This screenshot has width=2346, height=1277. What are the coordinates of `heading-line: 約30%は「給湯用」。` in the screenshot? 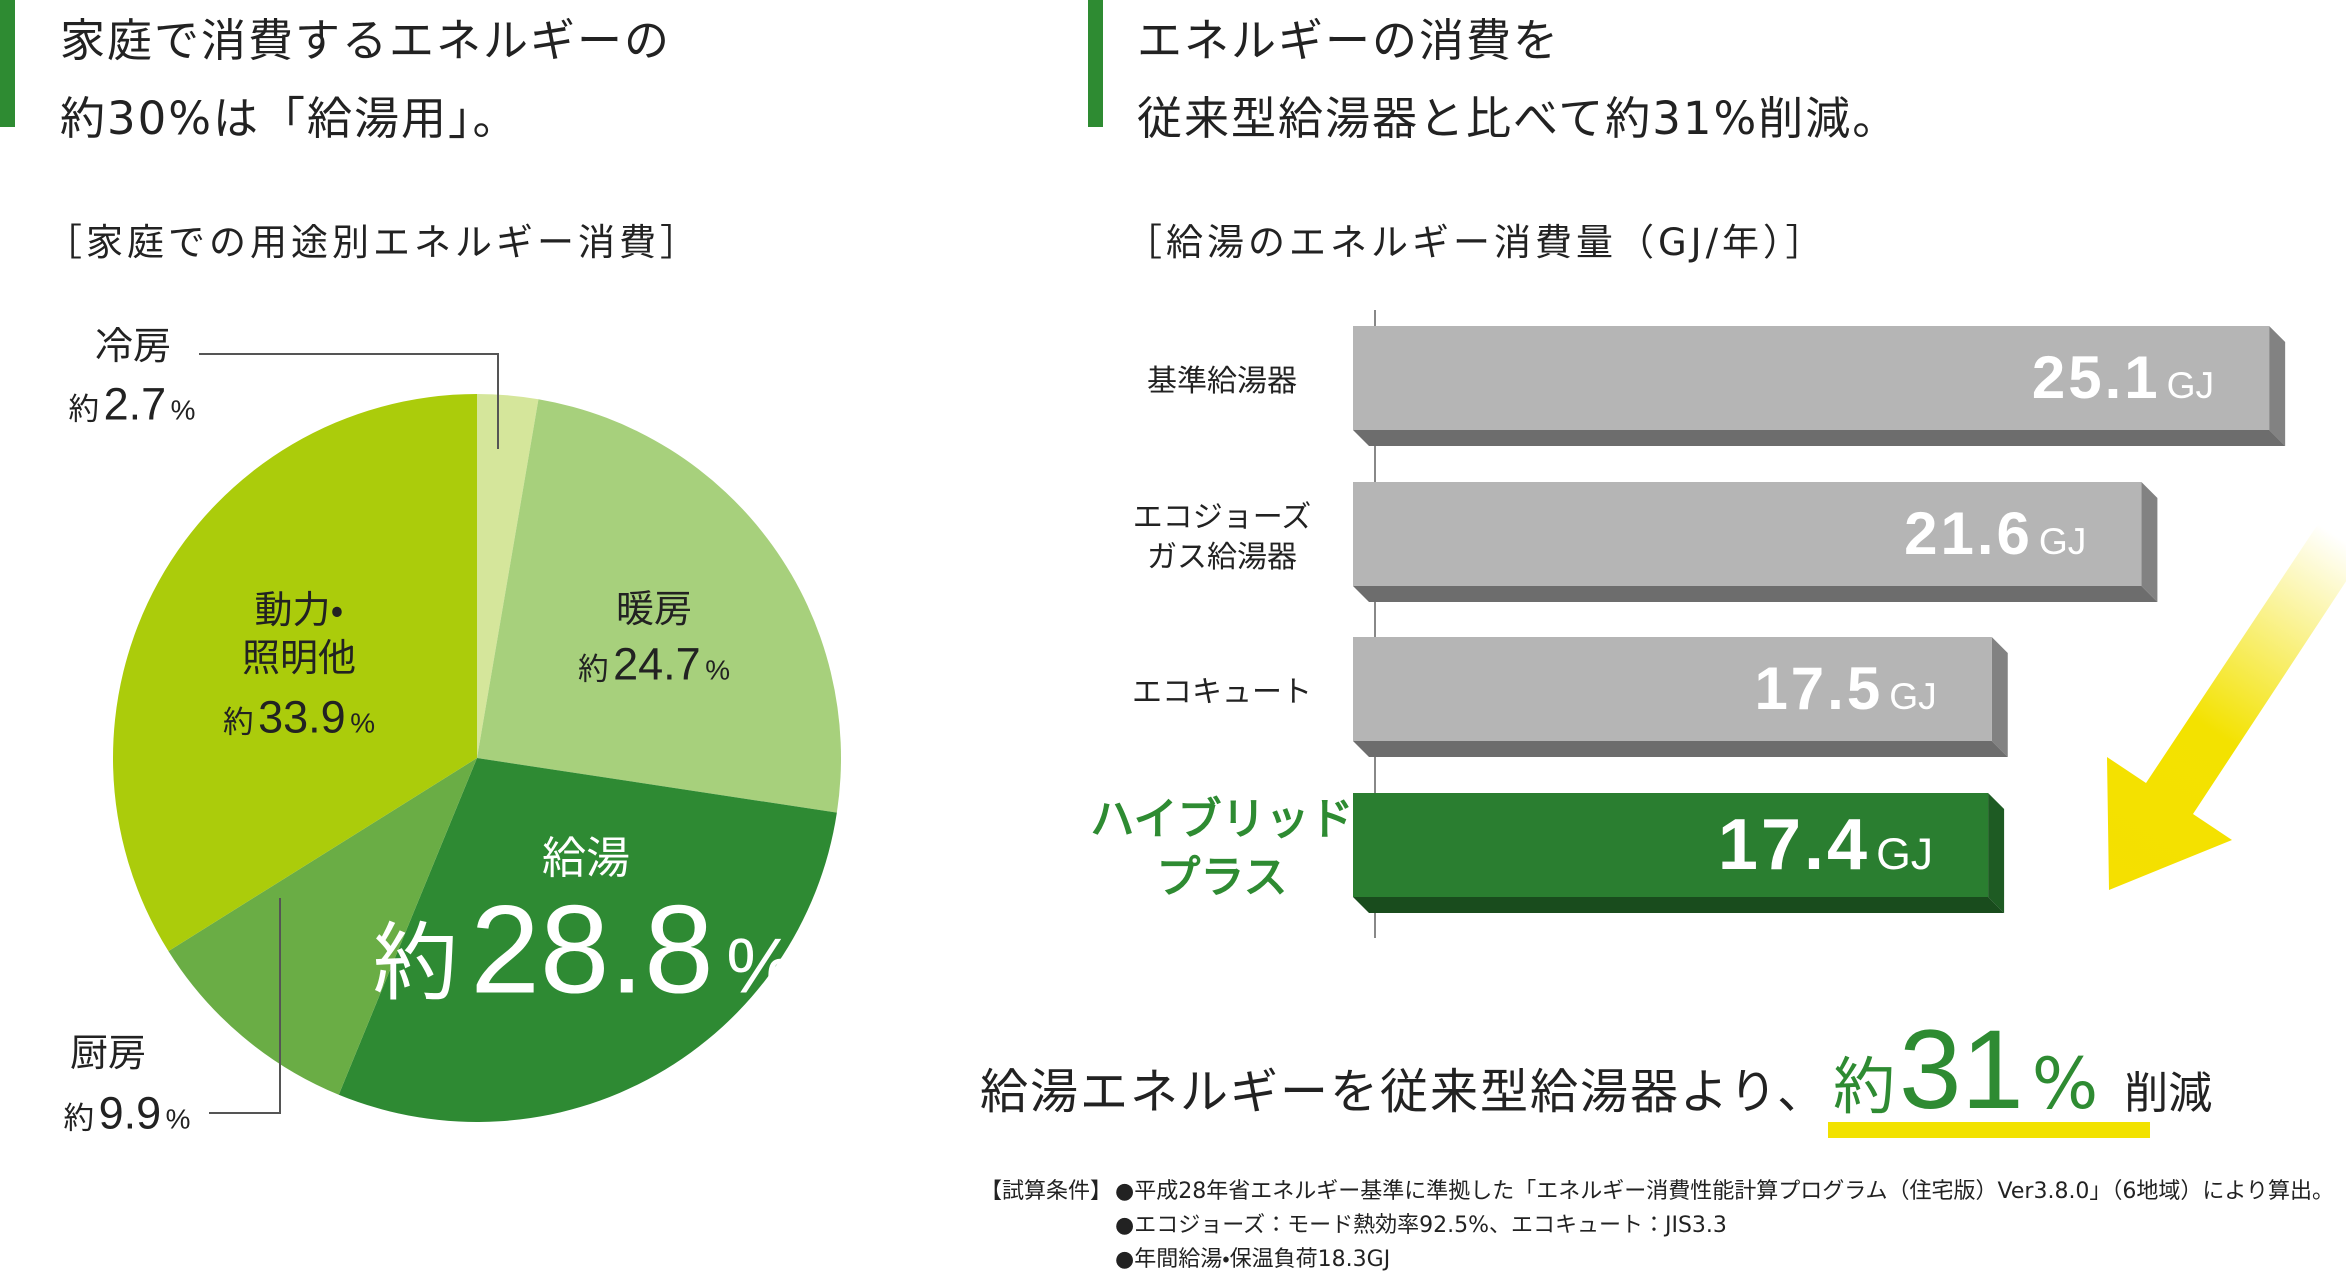 It's located at (290, 118).